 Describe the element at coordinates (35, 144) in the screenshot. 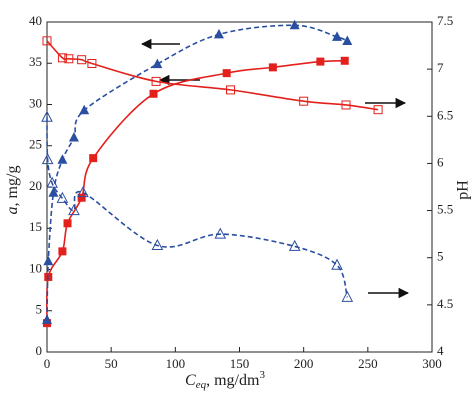

I see `y-tick-label: 25` at that location.